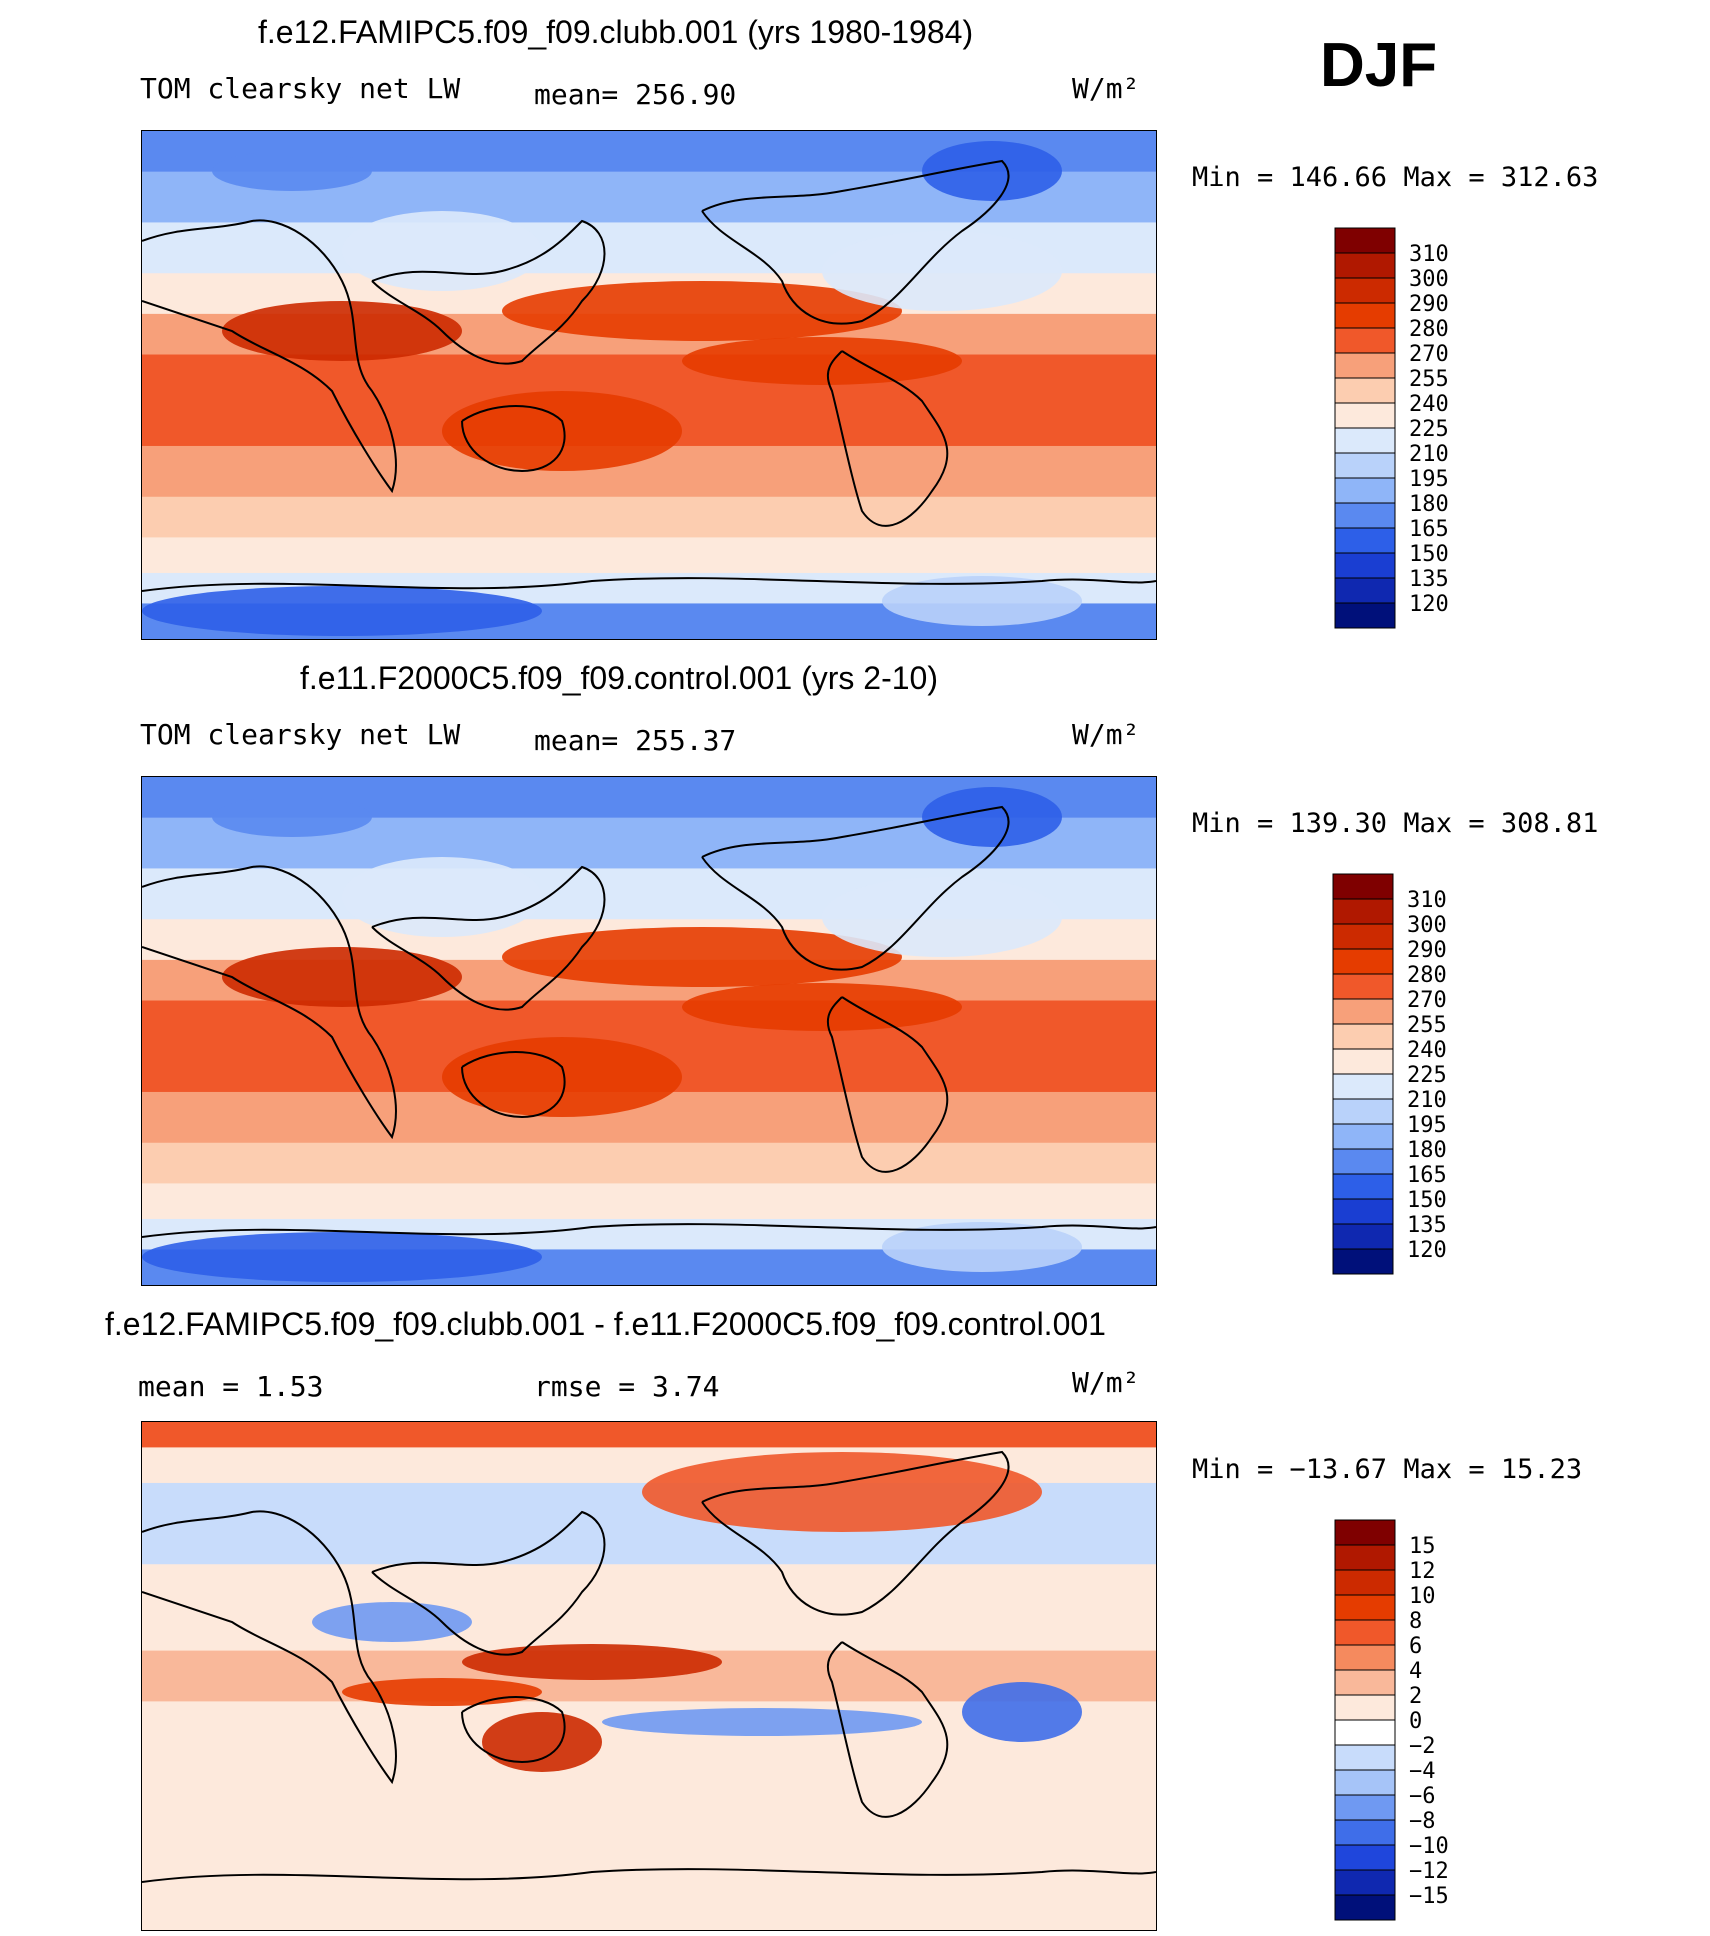 The width and height of the screenshot is (1710, 1936). Describe the element at coordinates (635, 94) in the screenshot. I see `panel1-mean: mean= 256.90` at that location.